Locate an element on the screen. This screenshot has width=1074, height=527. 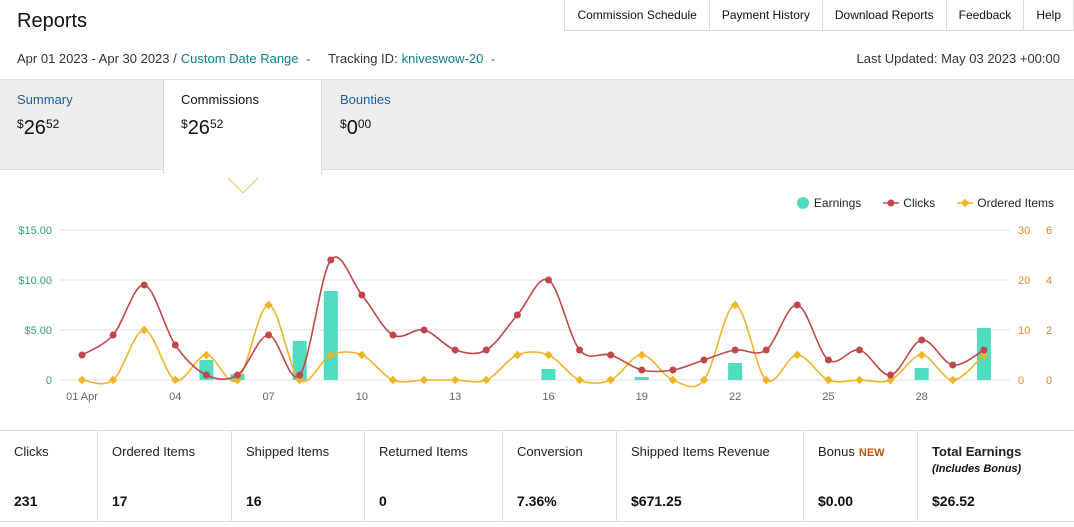
y-axis-right-ordered-tick-label: 0 is located at coordinates (1049, 381).